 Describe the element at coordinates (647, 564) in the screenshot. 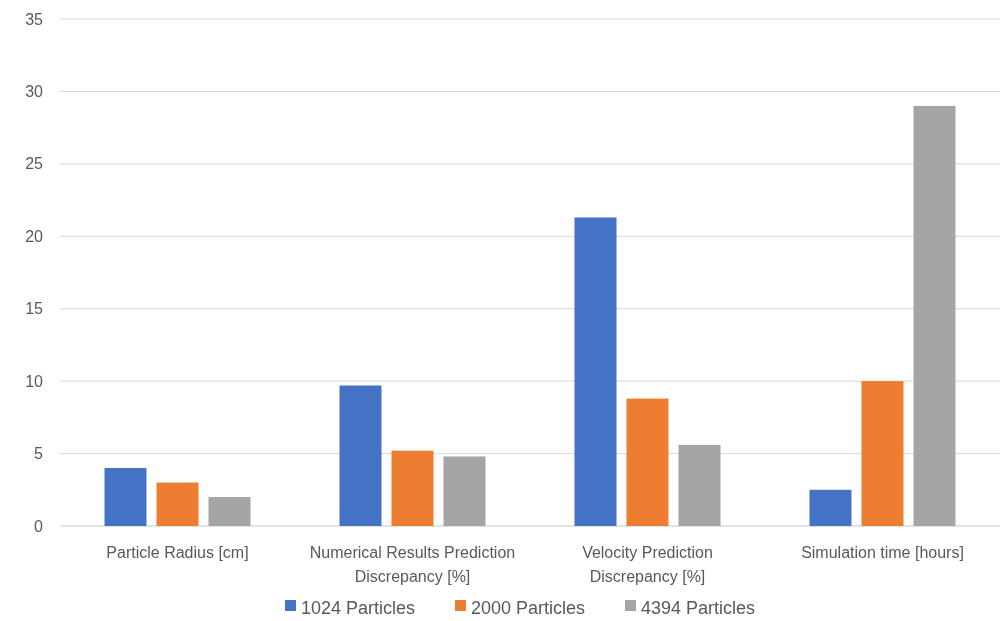

I see `x-tick-label: Velocity Prediction Discrepancy [%]` at that location.